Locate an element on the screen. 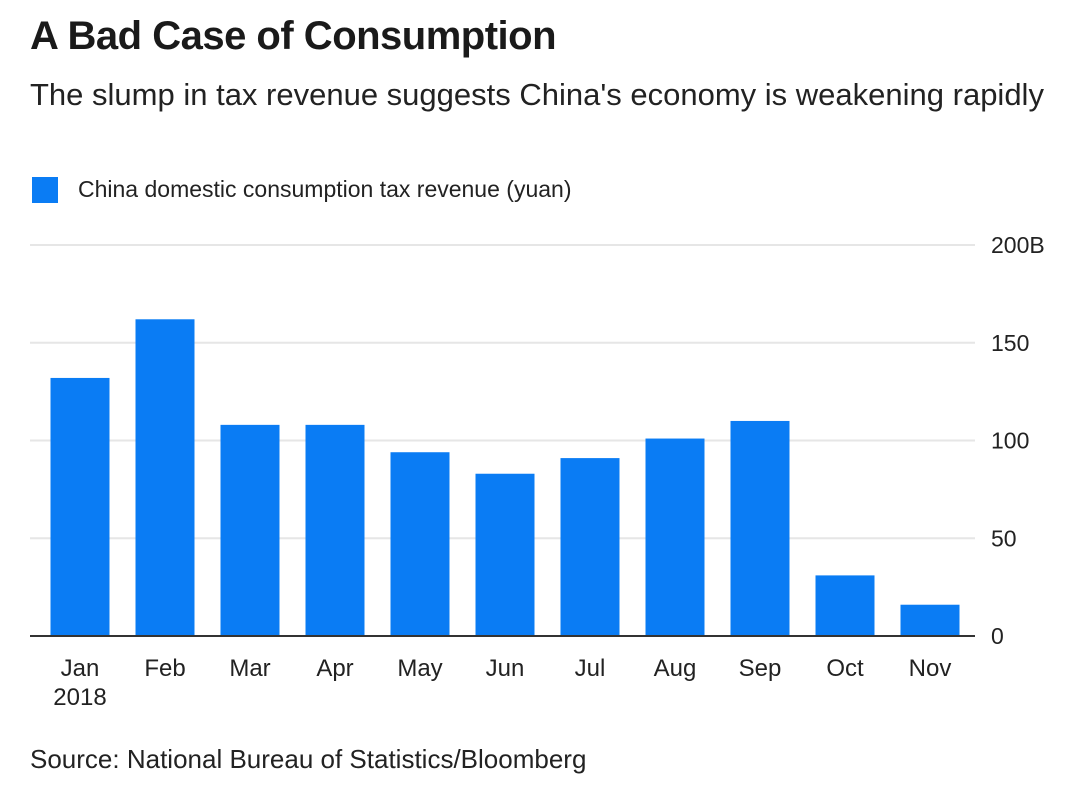 The height and width of the screenshot is (810, 1080). x-tick-label: Jul is located at coordinates (590, 668).